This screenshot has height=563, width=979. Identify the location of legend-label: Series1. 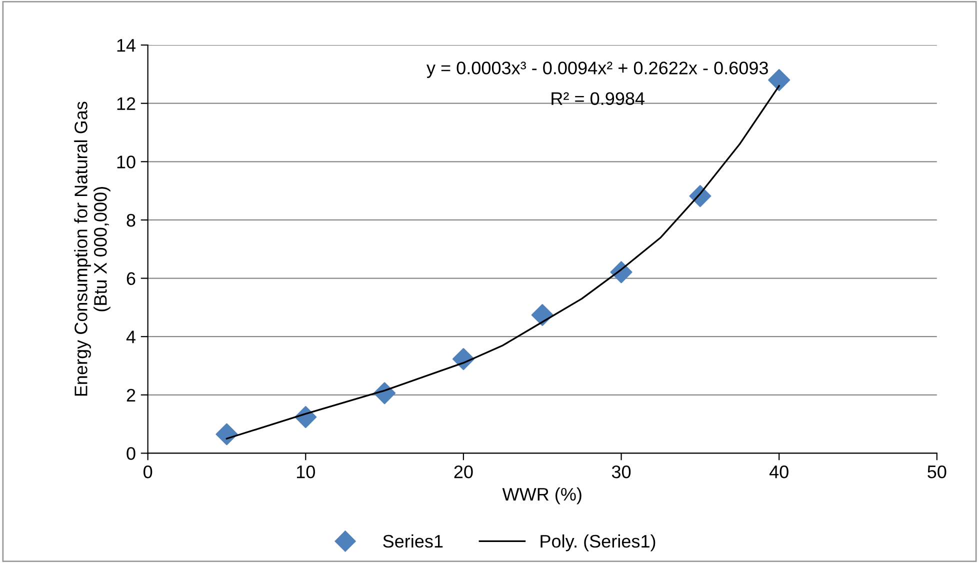
(413, 541).